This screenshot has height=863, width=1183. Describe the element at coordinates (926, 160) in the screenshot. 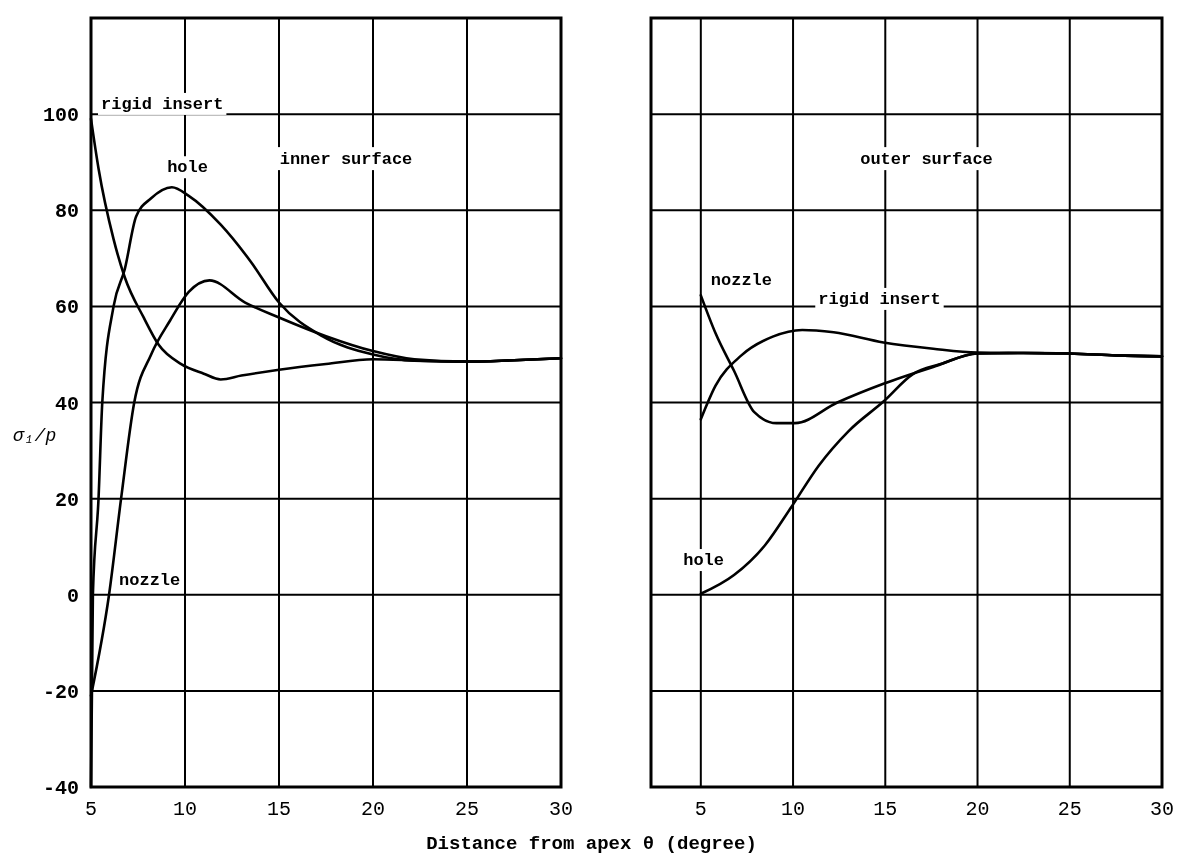

I see `annotation: outer surface` at that location.